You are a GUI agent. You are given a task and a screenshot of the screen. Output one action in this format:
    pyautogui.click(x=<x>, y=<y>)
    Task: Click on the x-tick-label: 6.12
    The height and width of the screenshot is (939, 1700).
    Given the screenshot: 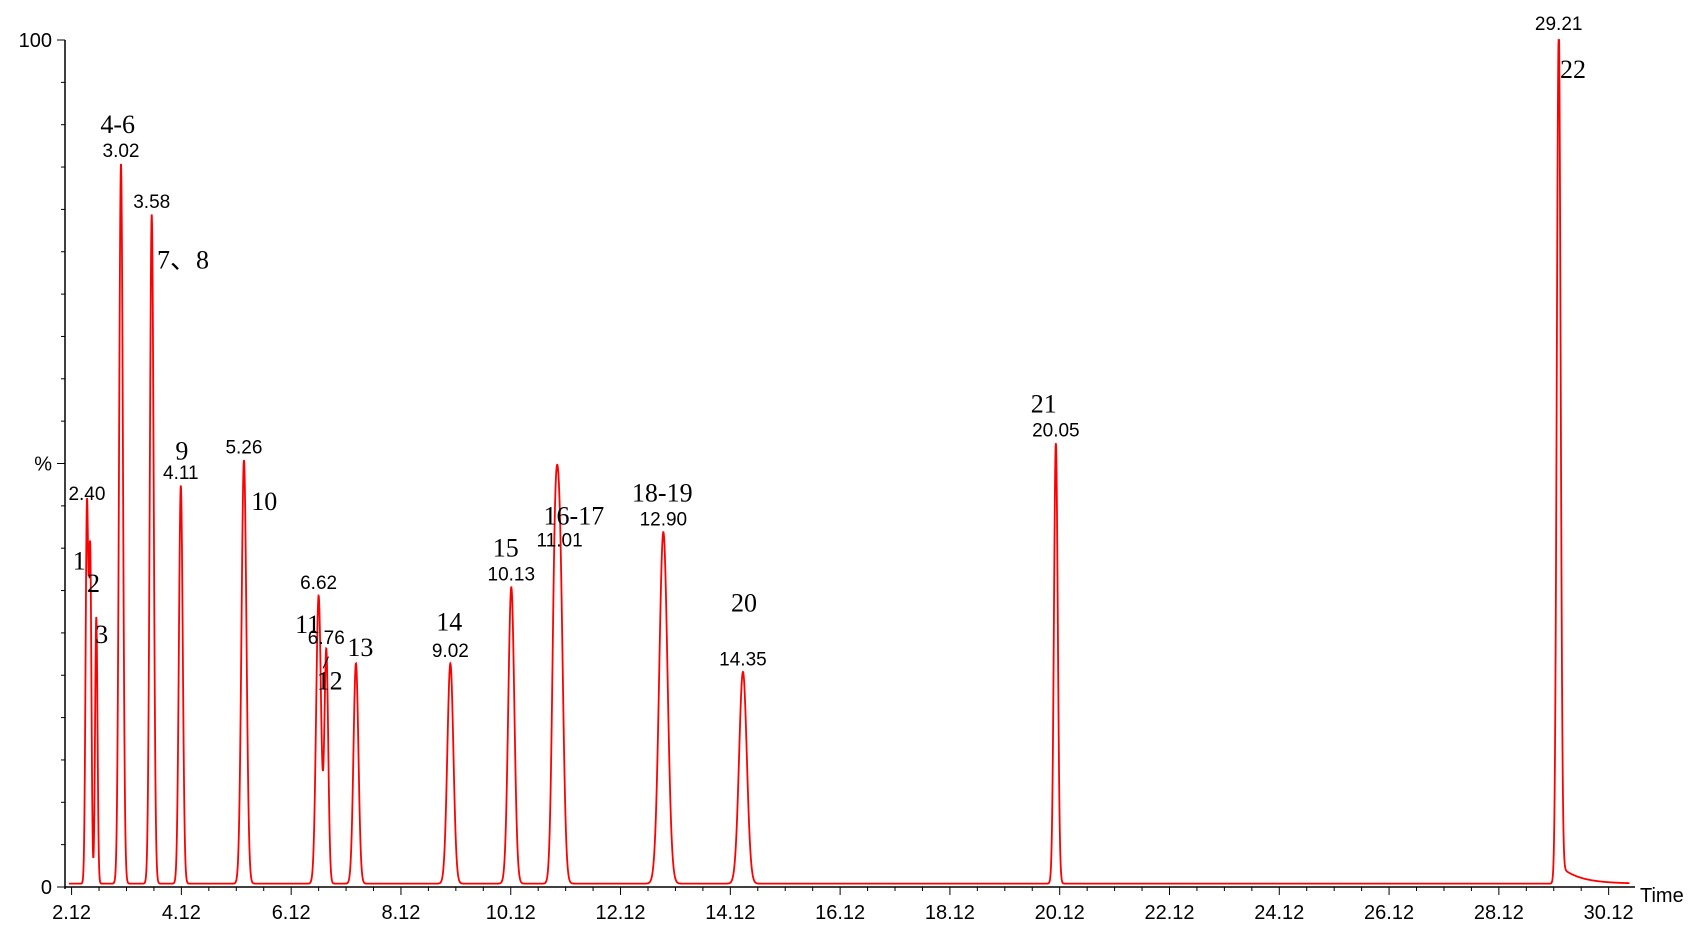 What is the action you would take?
    pyautogui.click(x=291, y=913)
    